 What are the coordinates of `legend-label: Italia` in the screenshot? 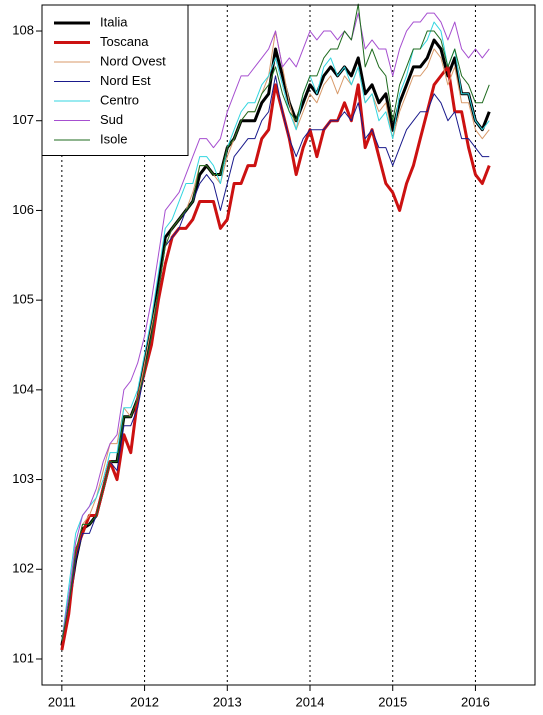 It's located at (114, 21).